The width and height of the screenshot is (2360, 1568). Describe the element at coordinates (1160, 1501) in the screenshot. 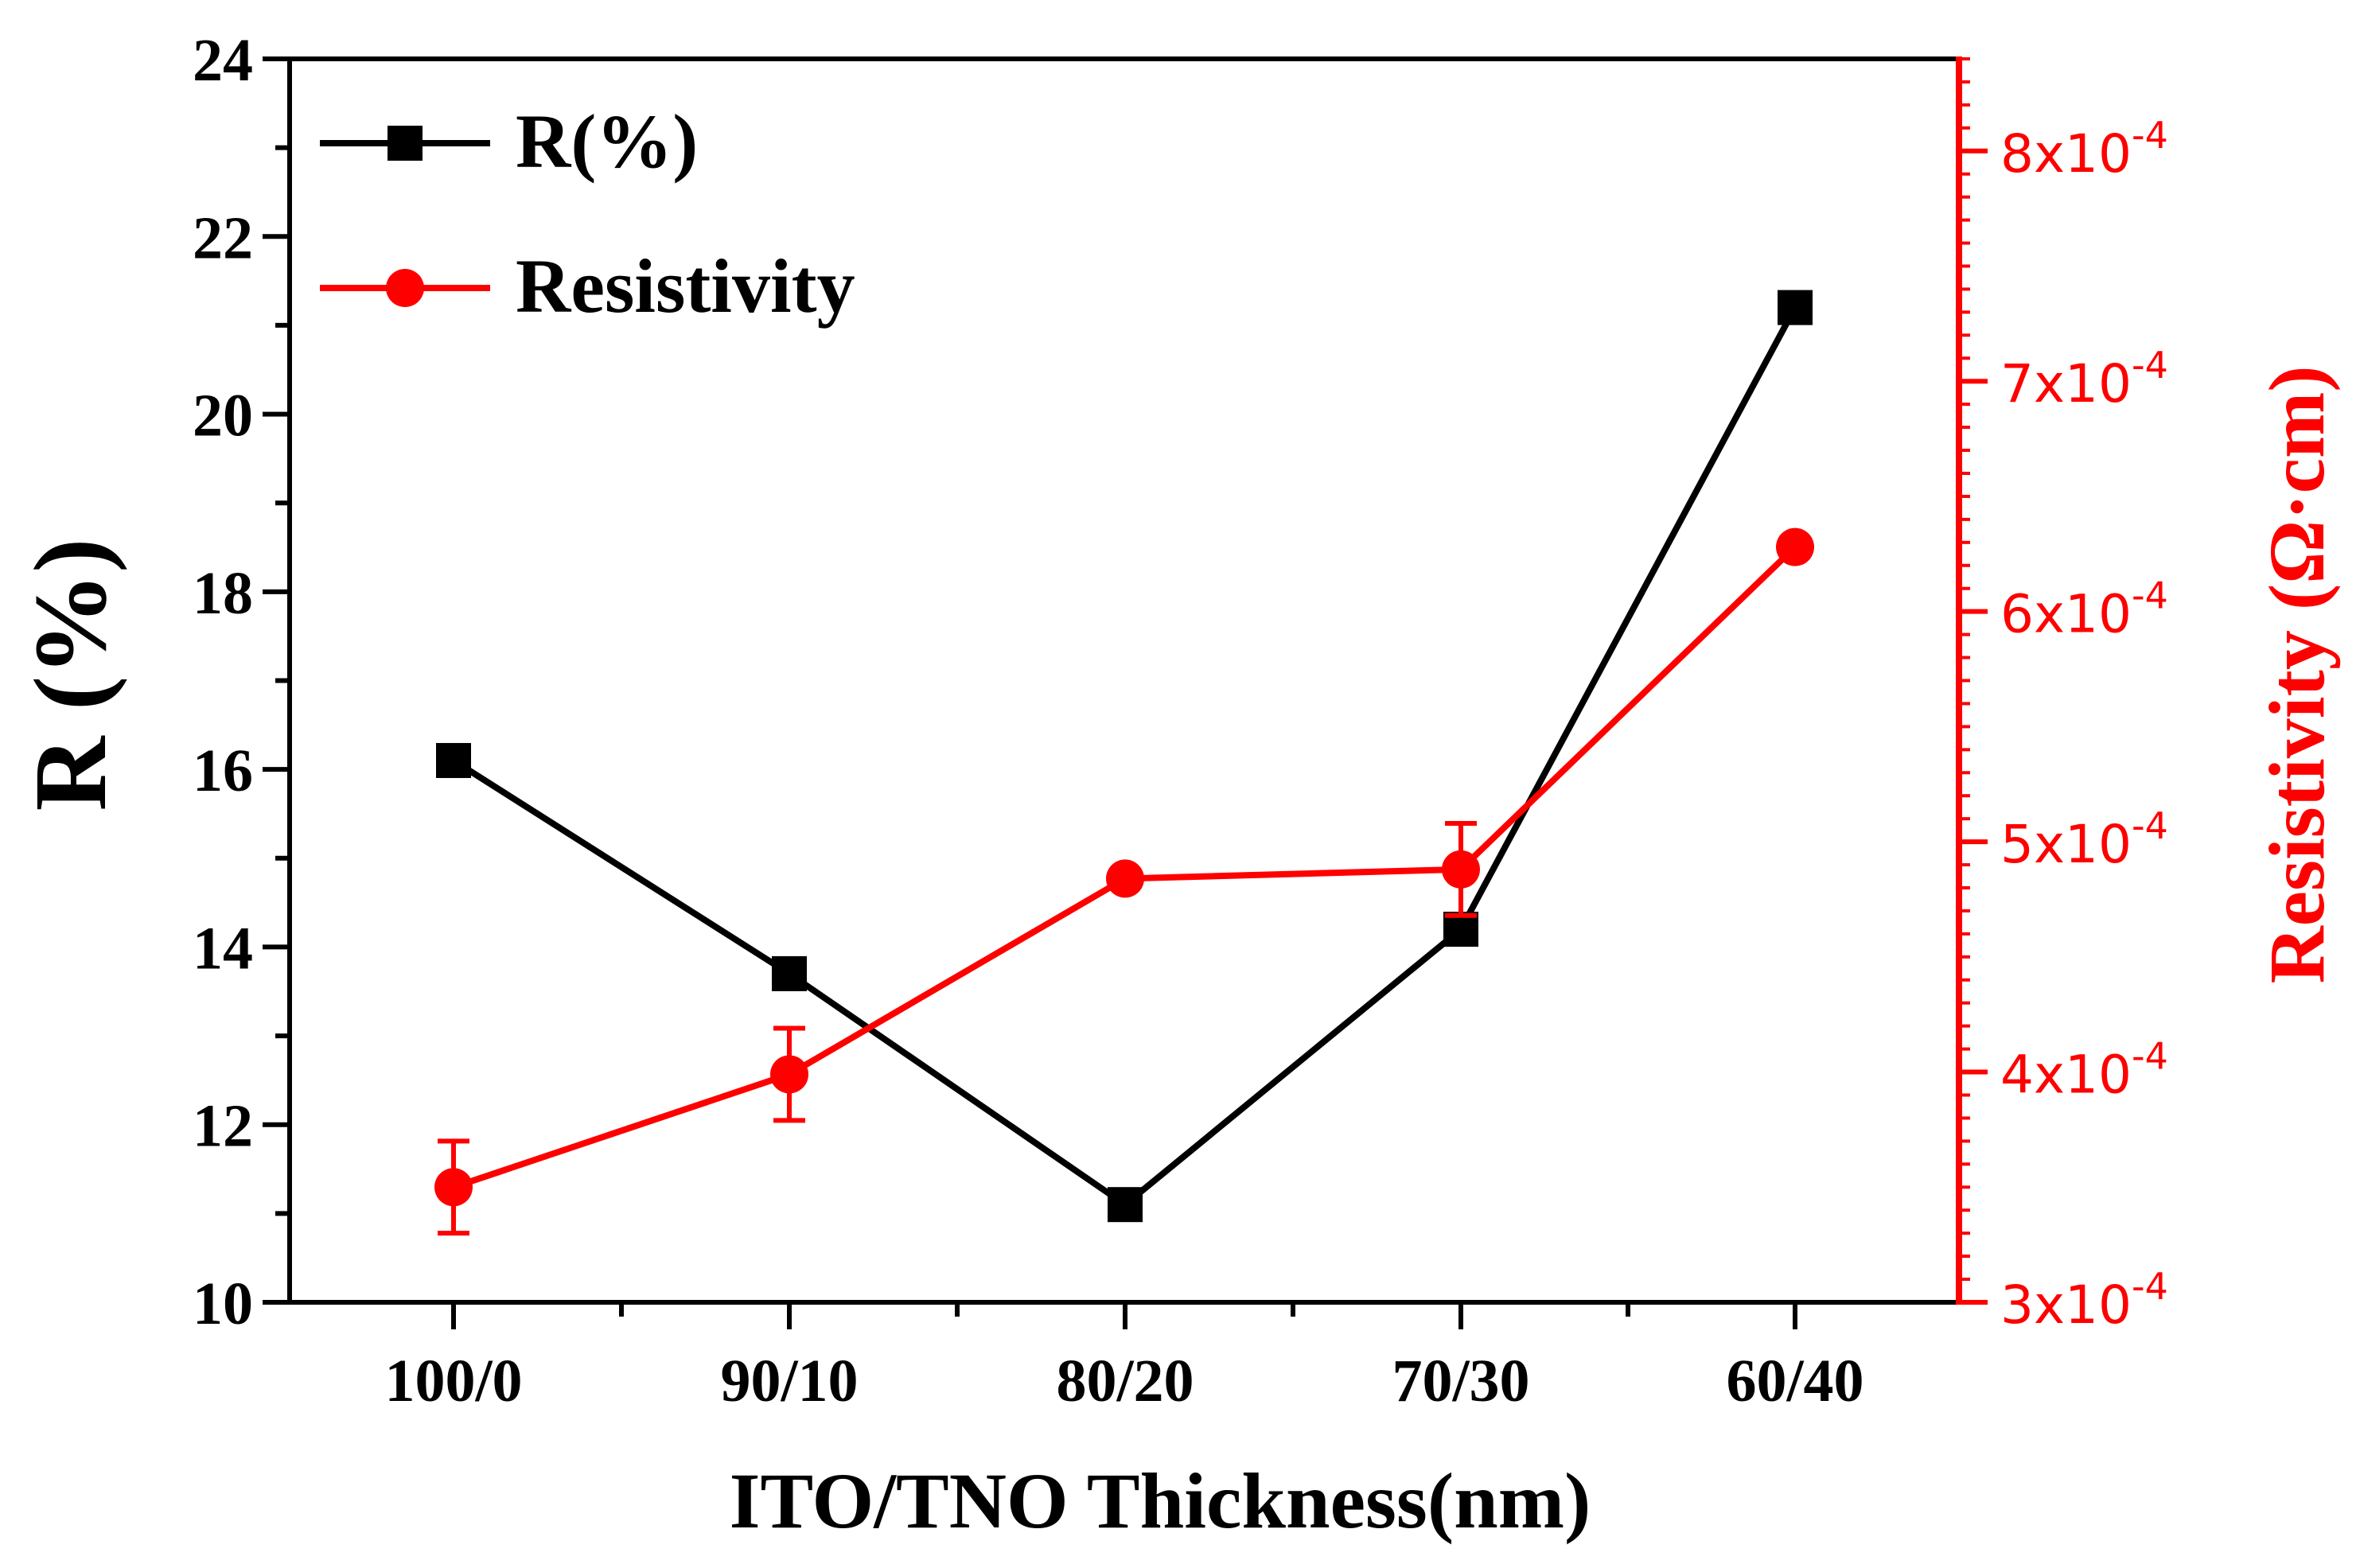

I see `x-axis-title: ITO/TNO Thickness(nm)` at that location.